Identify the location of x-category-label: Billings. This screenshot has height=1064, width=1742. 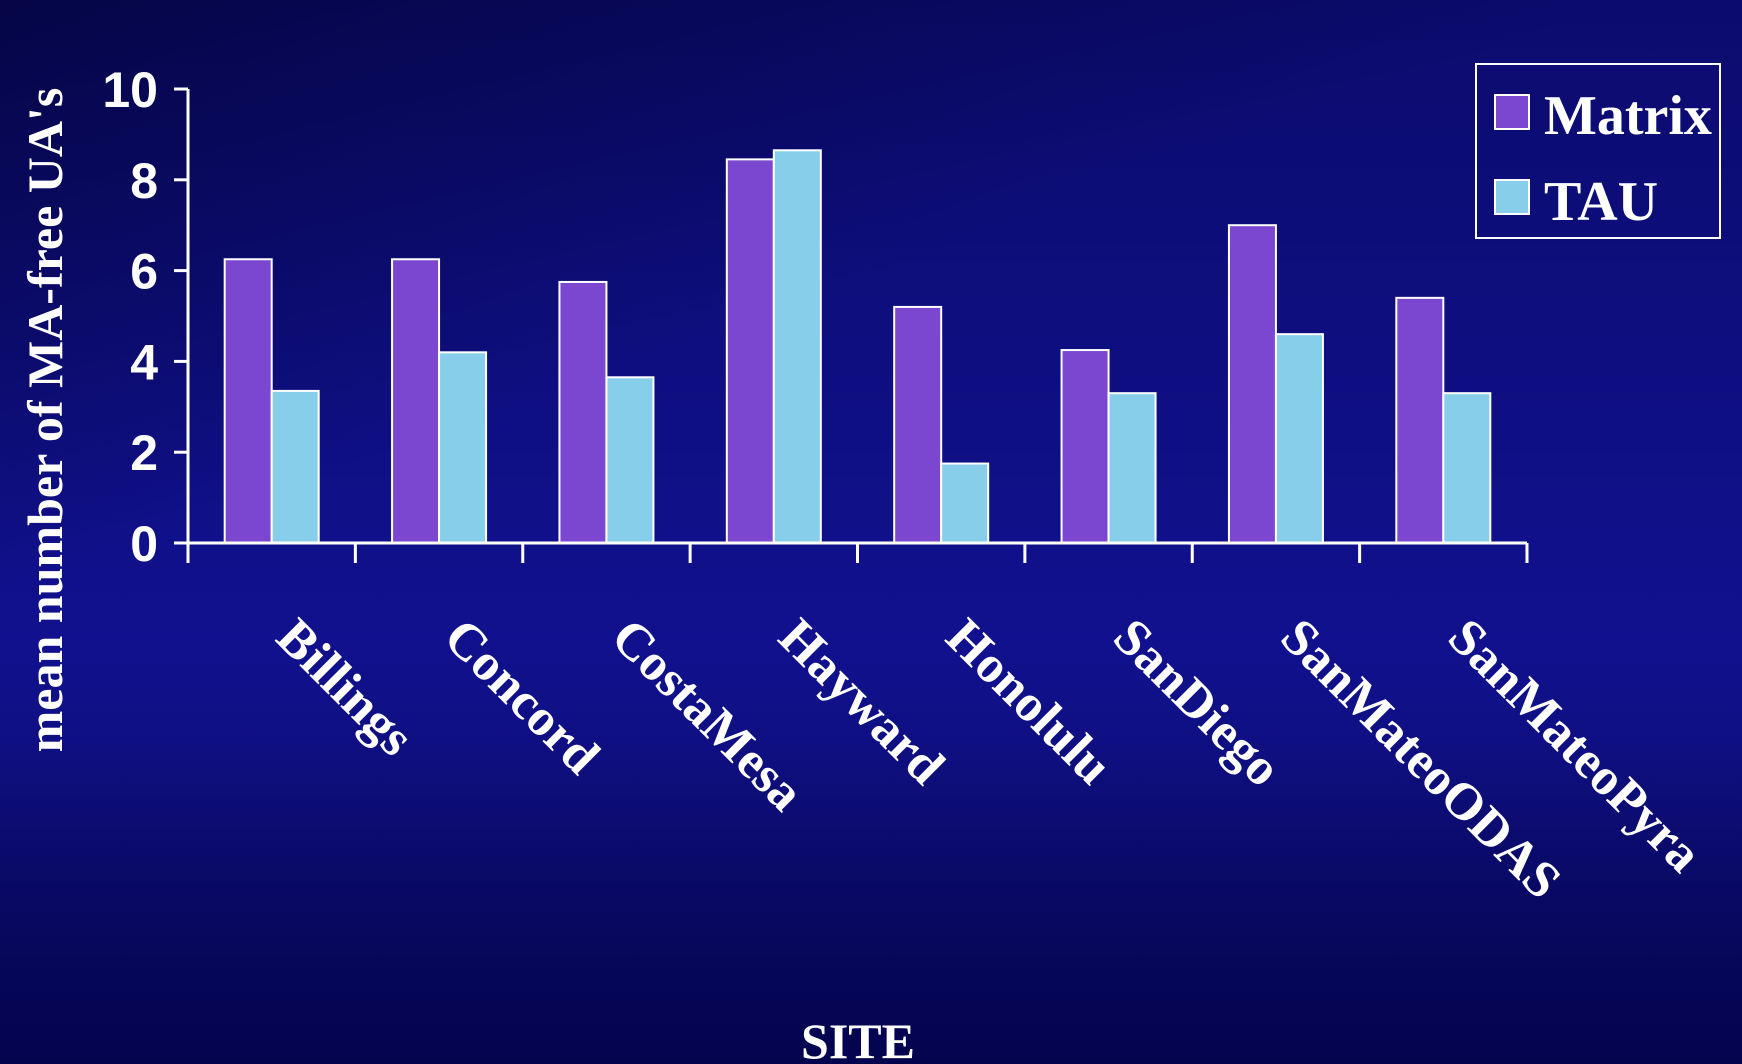
(345, 687).